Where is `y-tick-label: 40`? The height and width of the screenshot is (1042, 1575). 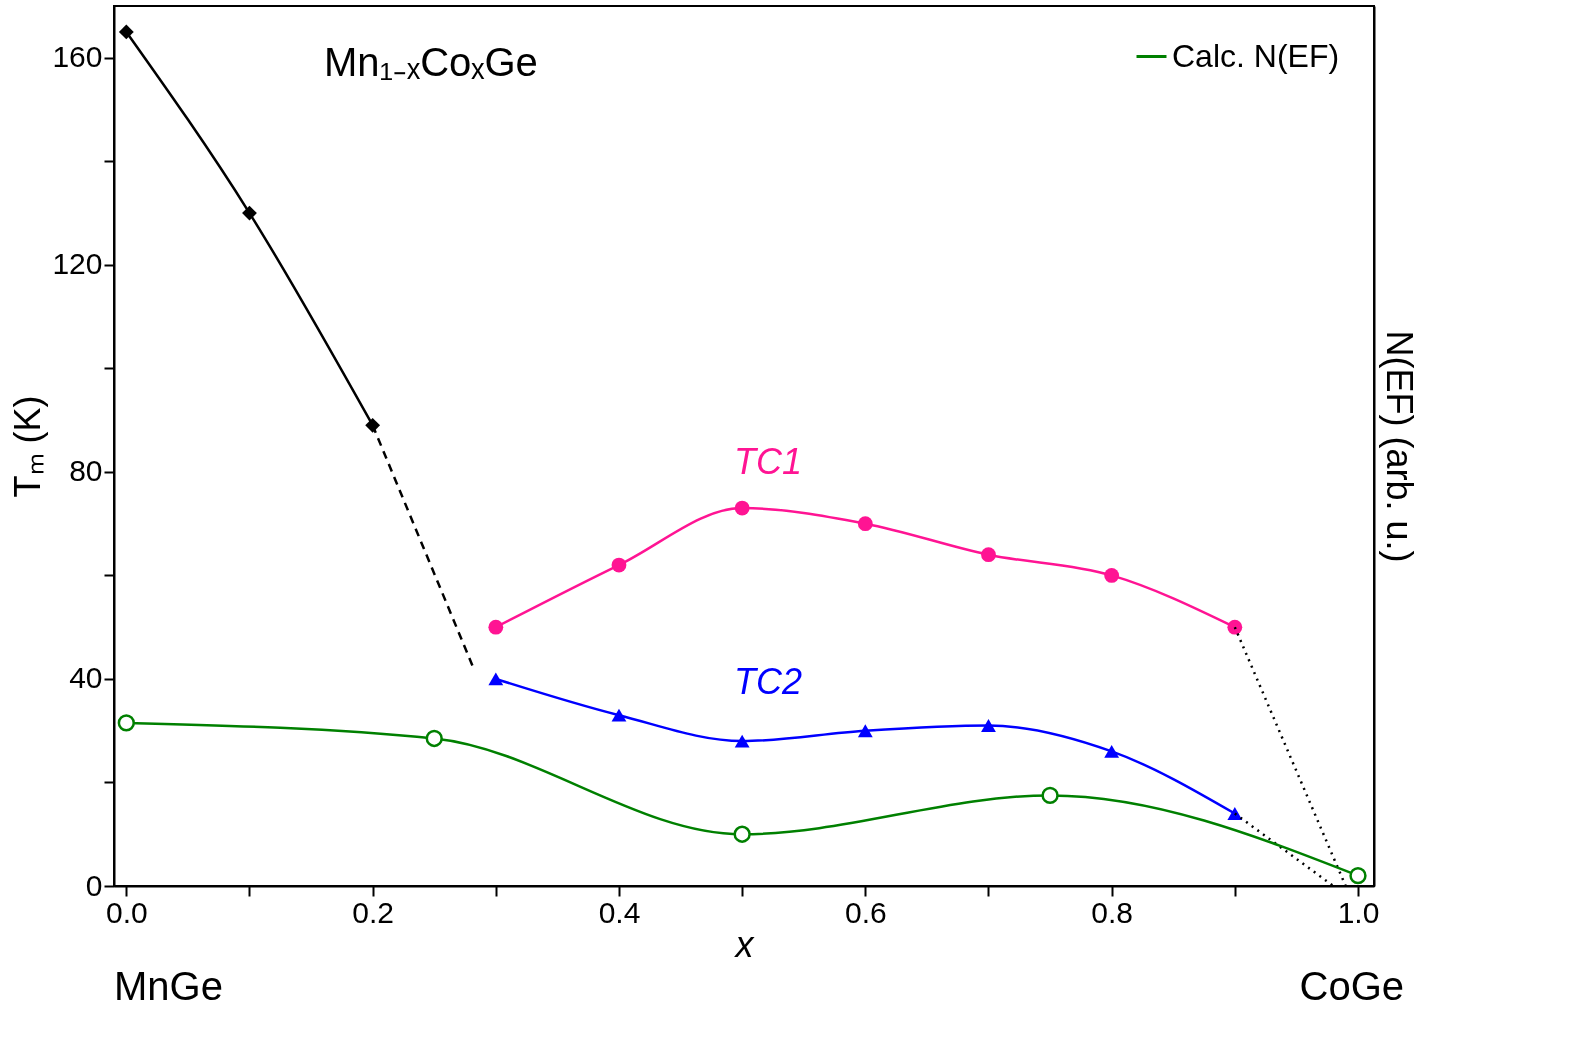 y-tick-label: 40 is located at coordinates (86, 678).